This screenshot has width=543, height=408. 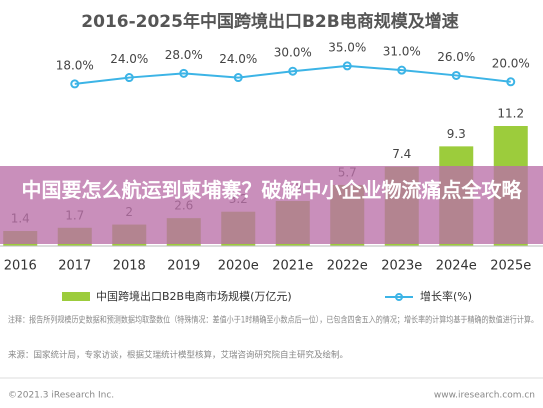 I want to click on growth-label: 26.0%, so click(x=456, y=57).